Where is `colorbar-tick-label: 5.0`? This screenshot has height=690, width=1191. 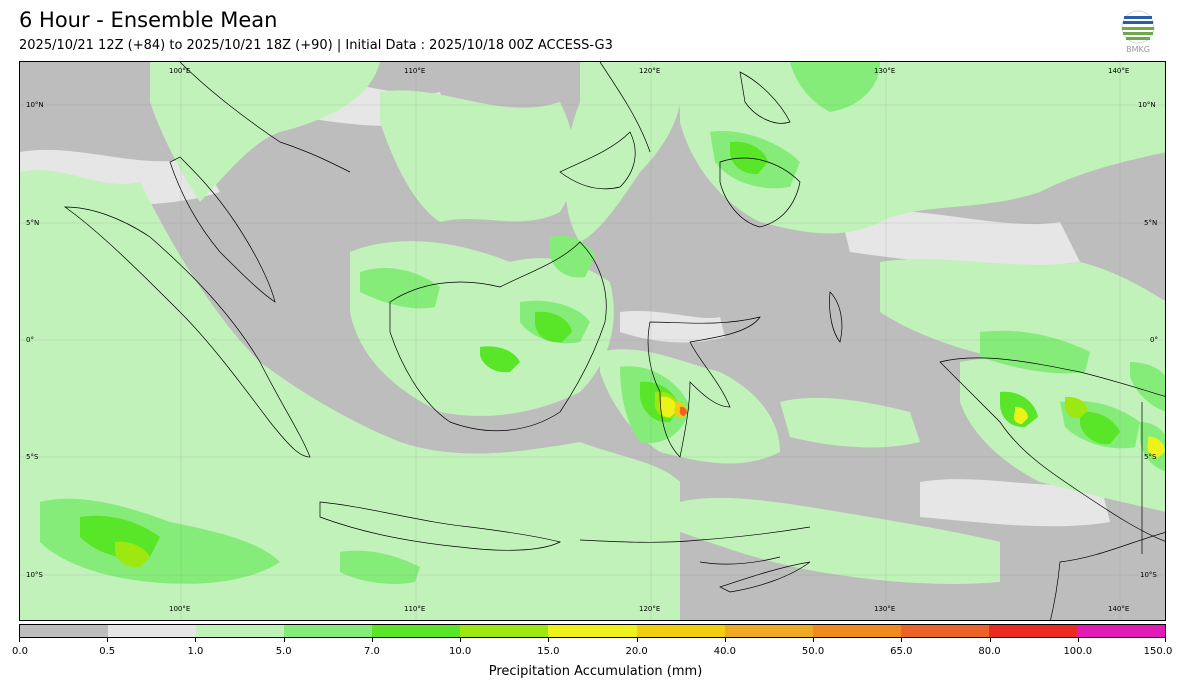 colorbar-tick-label: 5.0 is located at coordinates (283, 651).